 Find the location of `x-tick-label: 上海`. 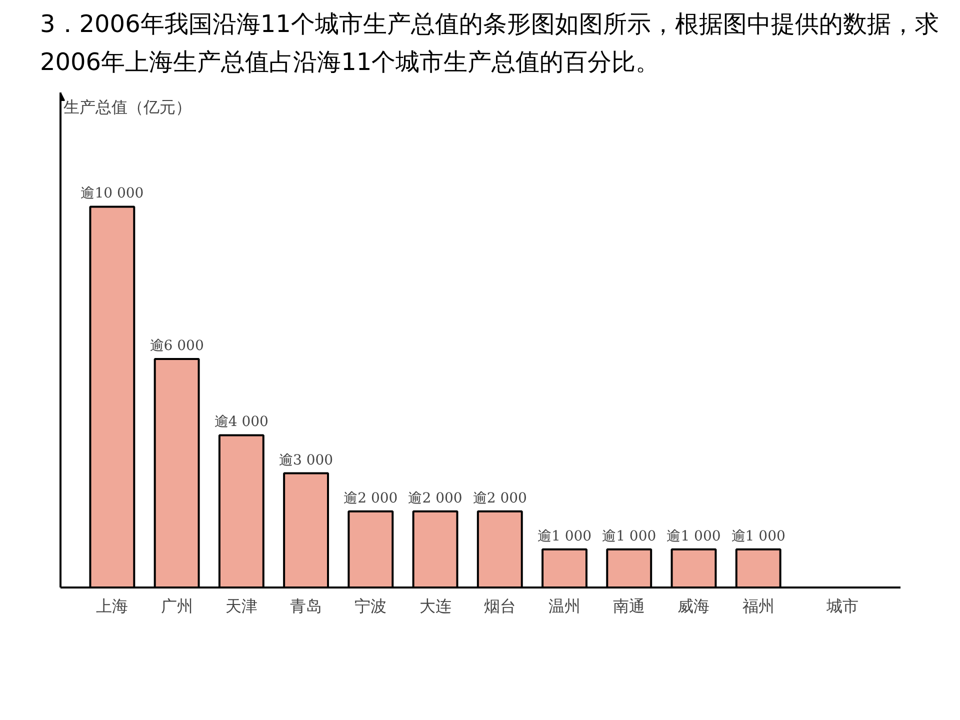

x-tick-label: 上海 is located at coordinates (112, 606).